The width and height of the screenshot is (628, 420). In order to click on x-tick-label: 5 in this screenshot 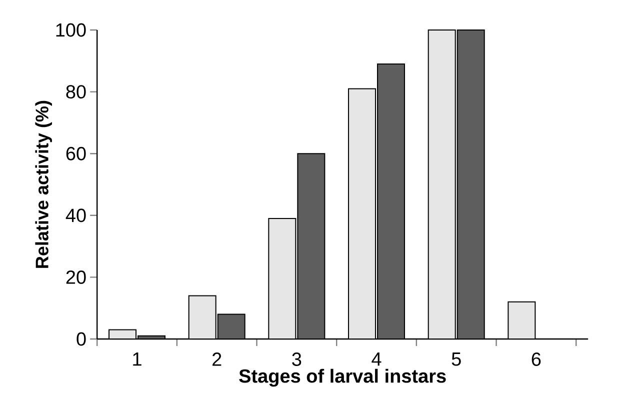, I will do `click(456, 359)`.